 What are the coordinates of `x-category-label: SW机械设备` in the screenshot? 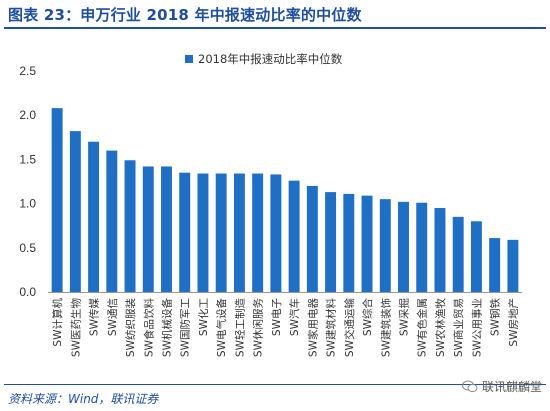 It's located at (167, 328).